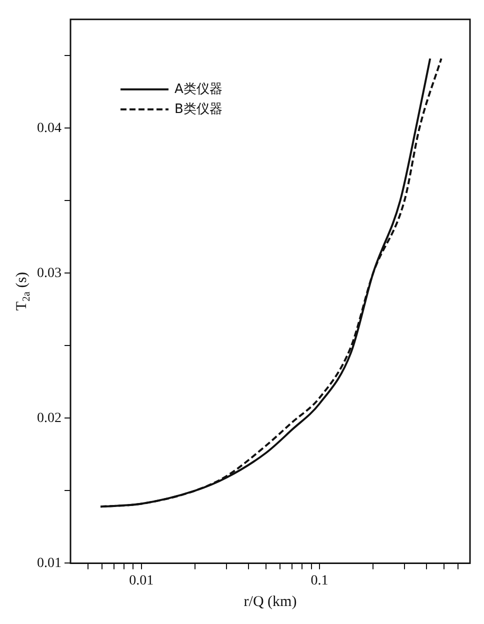 The width and height of the screenshot is (484, 624). What do you see at coordinates (49, 273) in the screenshot?
I see `y-tick-label: 0.03` at bounding box center [49, 273].